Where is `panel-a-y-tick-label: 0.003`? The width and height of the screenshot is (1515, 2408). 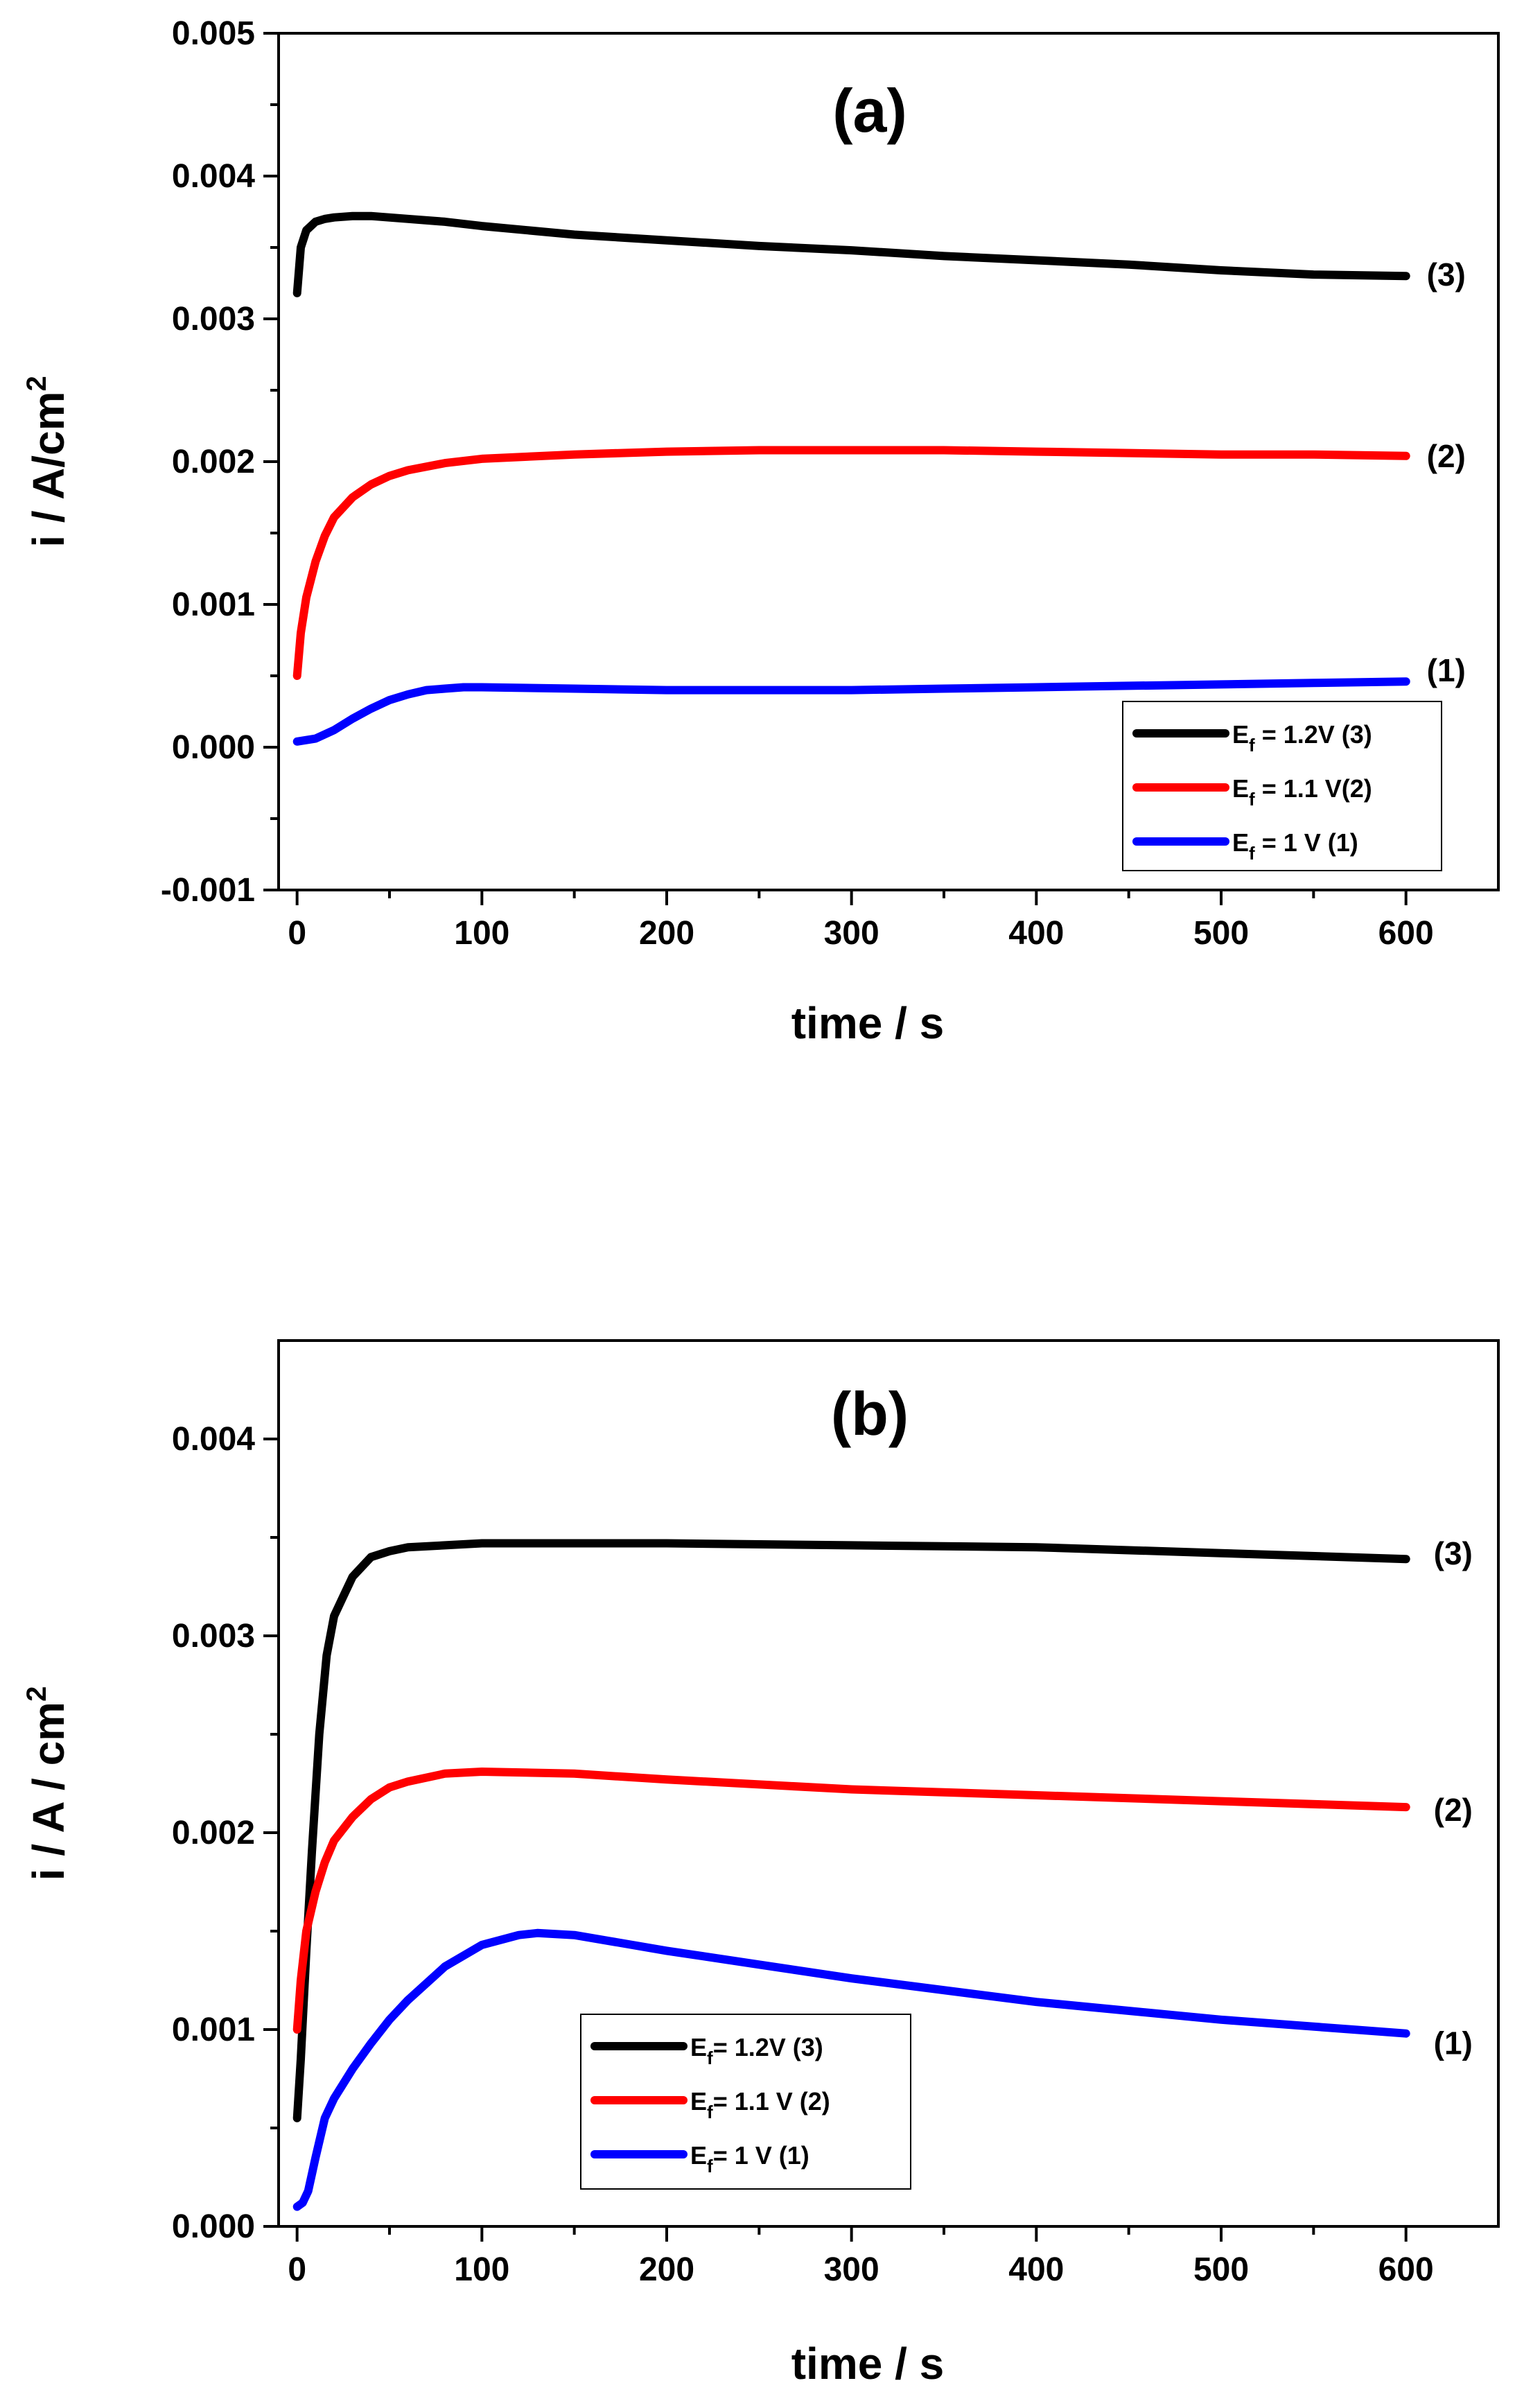
panel-a-y-tick-label: 0.003 is located at coordinates (213, 319).